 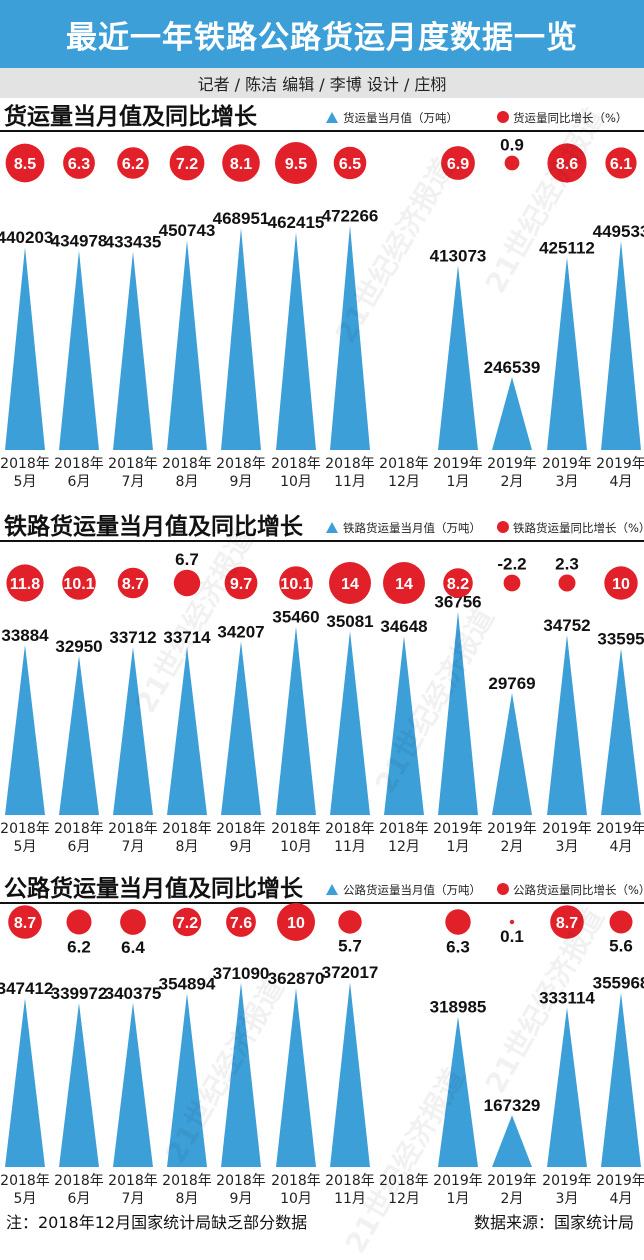 What do you see at coordinates (26, 988) in the screenshot?
I see `bar-value-label: 347412` at bounding box center [26, 988].